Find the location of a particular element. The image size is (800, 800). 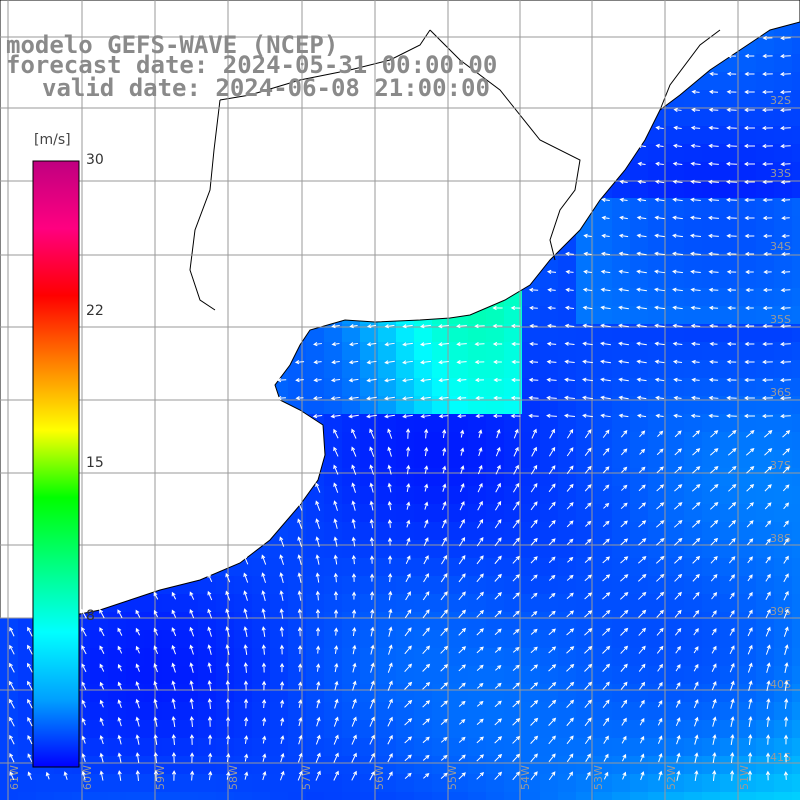

colorbar-tick-8: 8 is located at coordinates (90, 616).